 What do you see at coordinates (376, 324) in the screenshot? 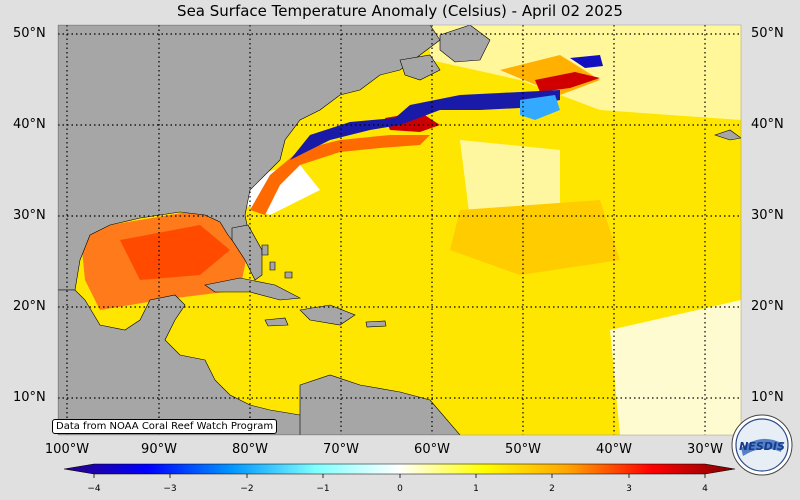
I see `puerto-rico-land` at bounding box center [376, 324].